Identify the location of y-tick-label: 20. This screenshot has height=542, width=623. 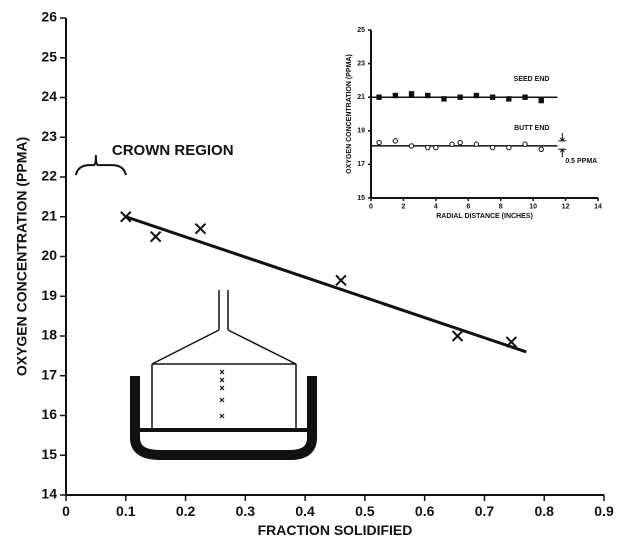
(49, 255).